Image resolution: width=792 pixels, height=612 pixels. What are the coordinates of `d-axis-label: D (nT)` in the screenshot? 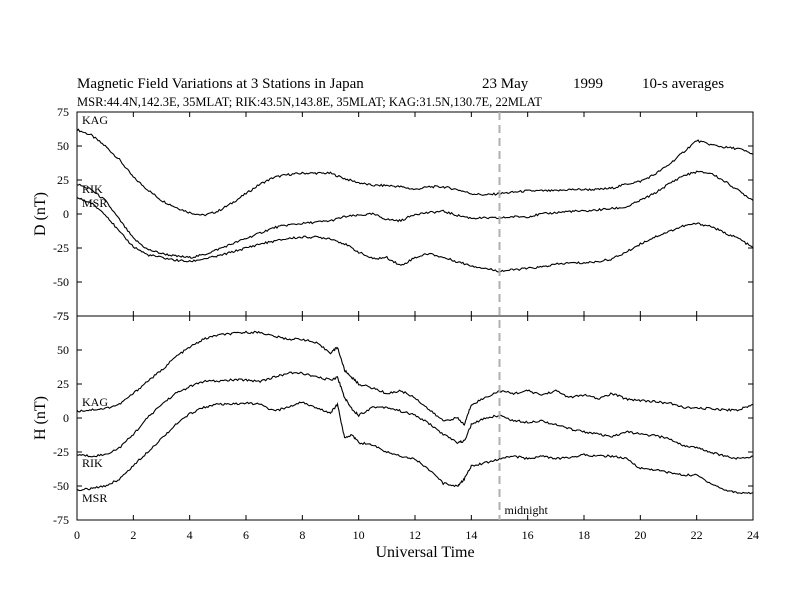 It's located at (40, 214).